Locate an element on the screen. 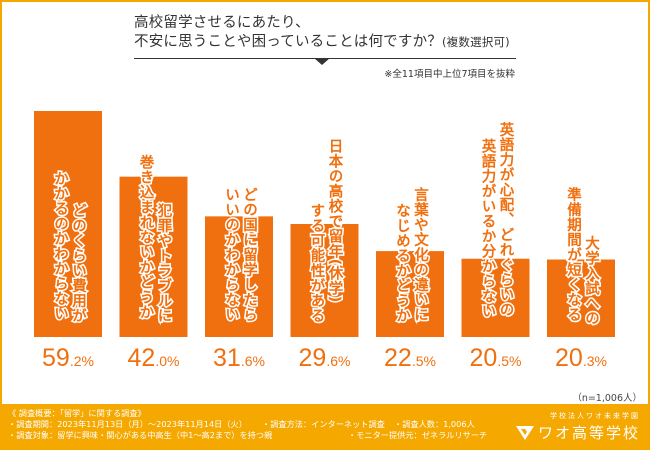 The image size is (650, 450). title-line-2-main: 不安に思うことや困っていることは何ですか？ is located at coordinates (288, 42).